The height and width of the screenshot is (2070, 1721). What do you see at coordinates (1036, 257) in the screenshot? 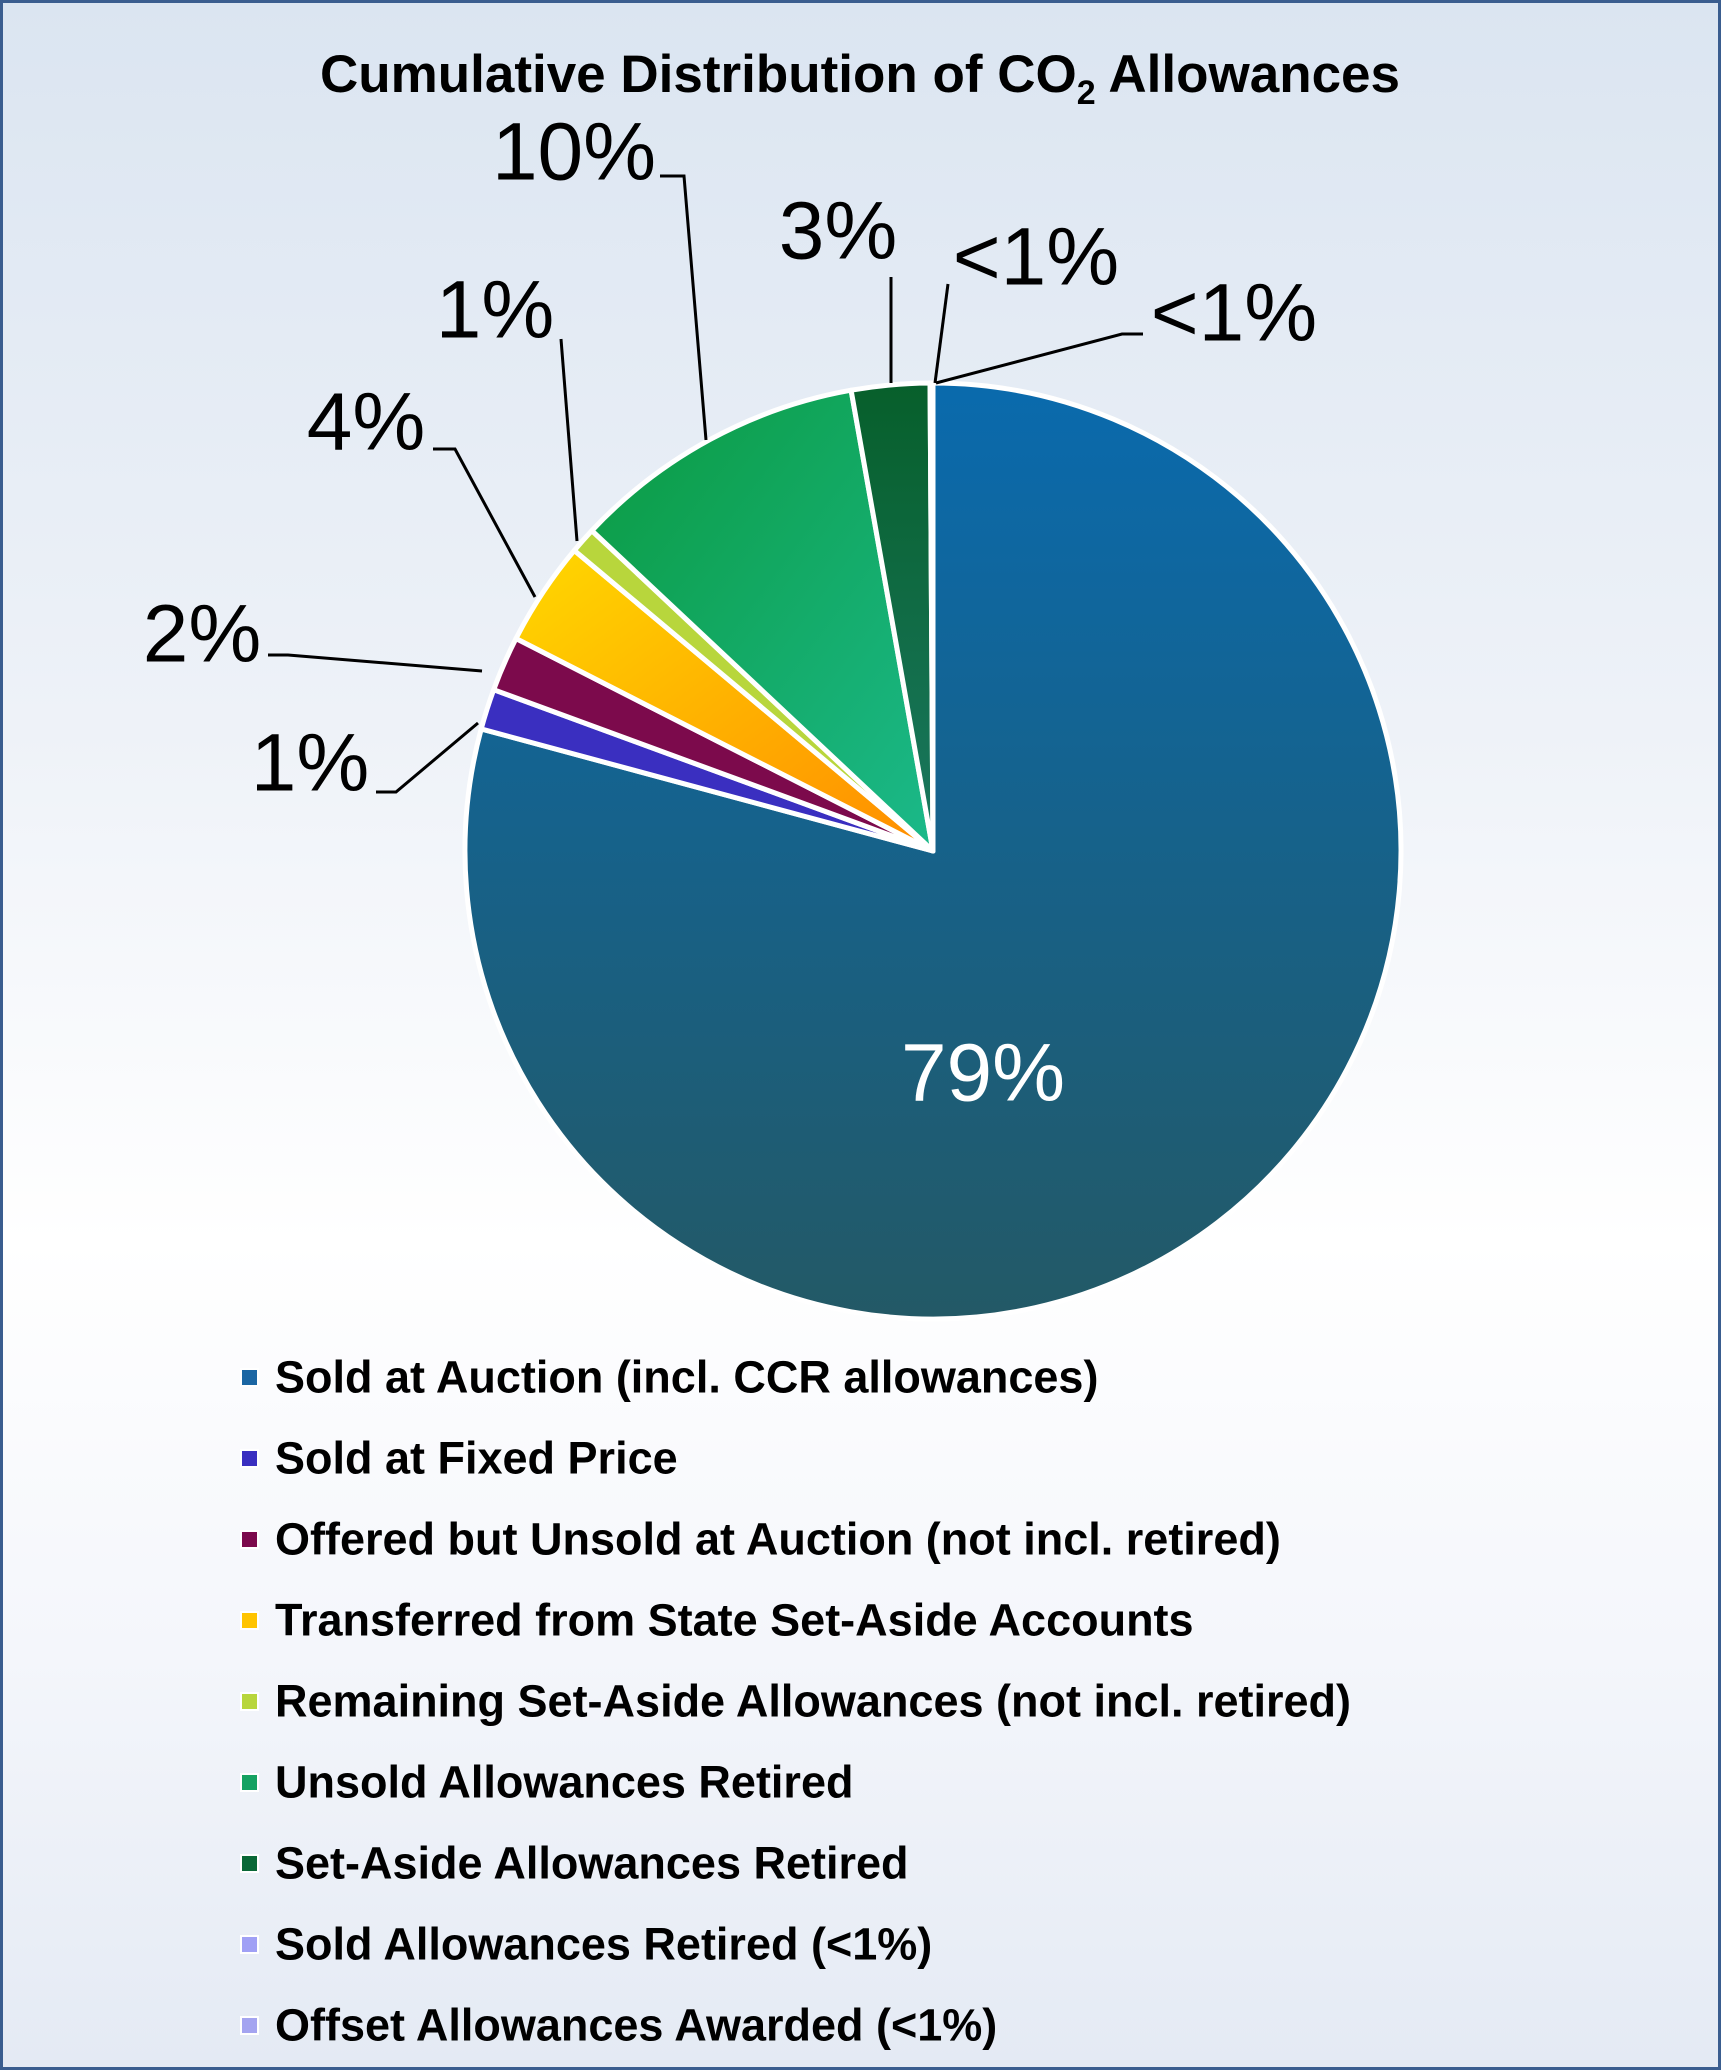
I see `data-label-sold-retired: <1%` at bounding box center [1036, 257].